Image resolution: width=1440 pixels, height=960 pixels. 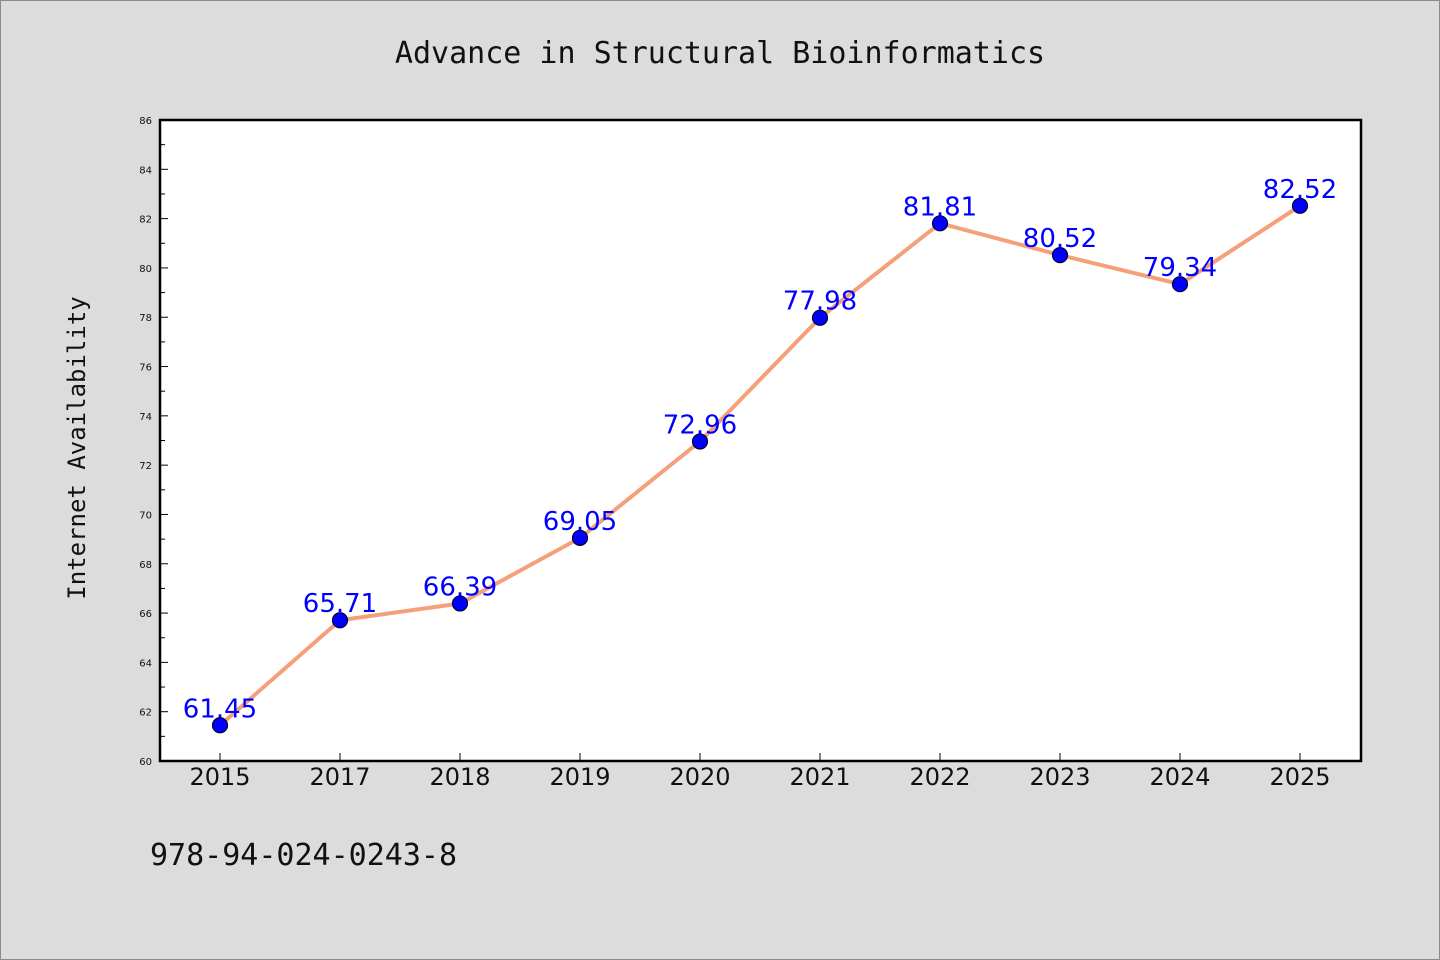 I want to click on x-tick-label: 2018, so click(x=459, y=777).